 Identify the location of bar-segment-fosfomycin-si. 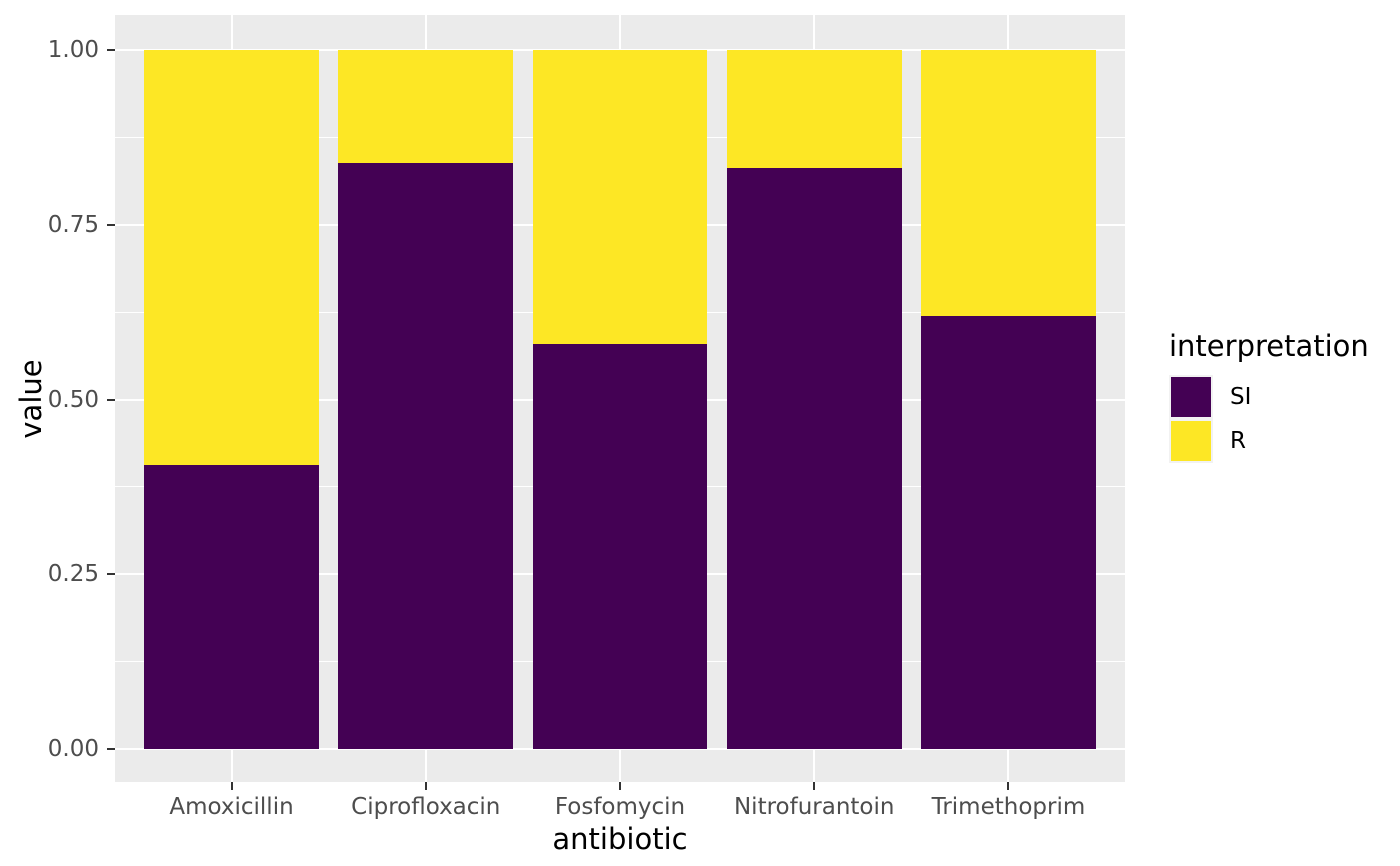
(620, 546).